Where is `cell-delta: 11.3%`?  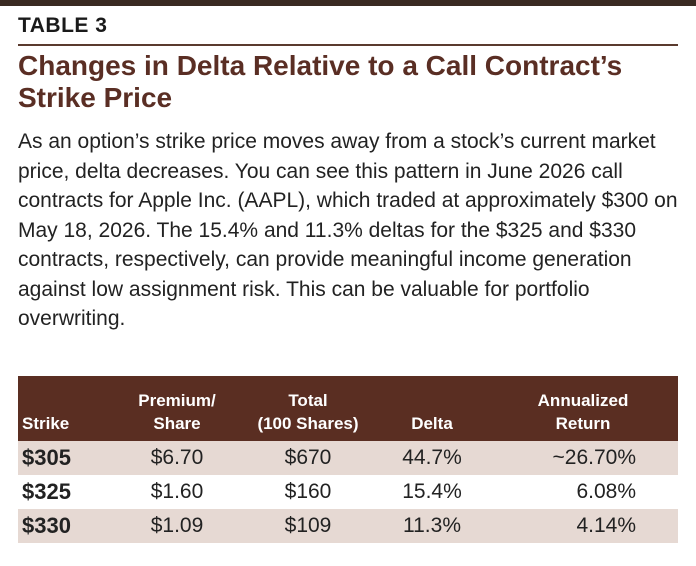 cell-delta: 11.3% is located at coordinates (432, 525).